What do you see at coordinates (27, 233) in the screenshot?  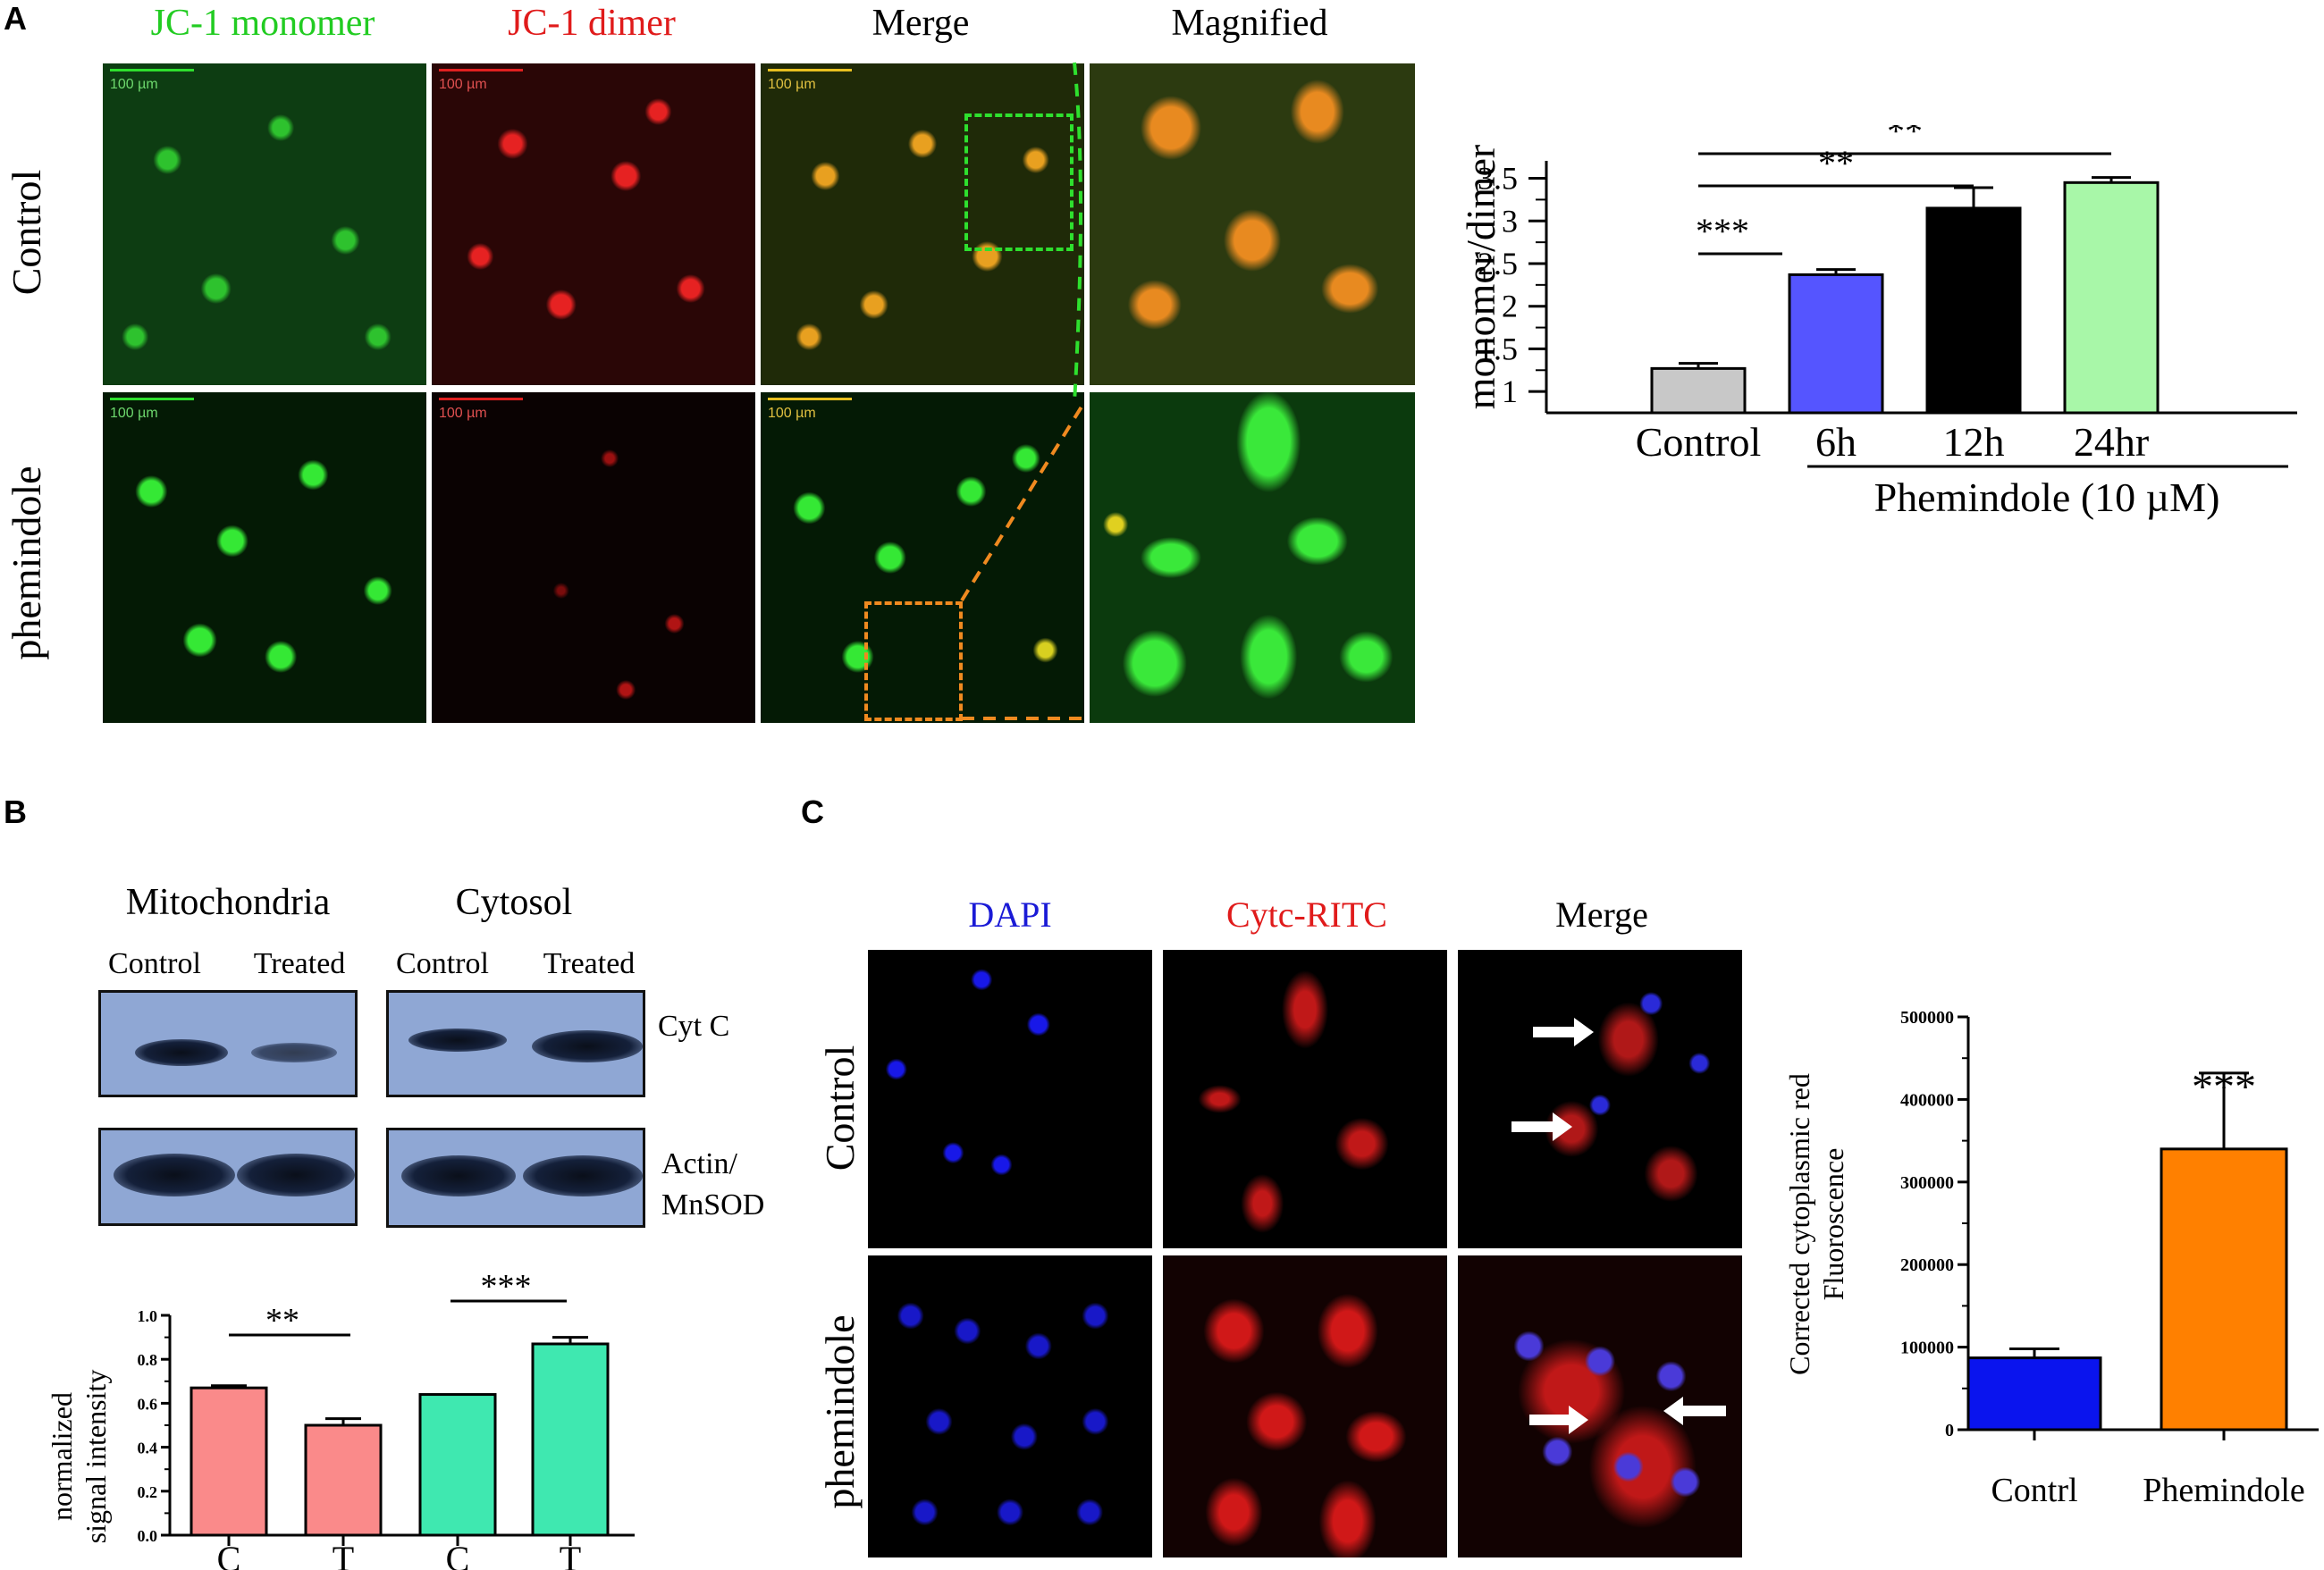 I see `row-title-control-a: Control` at bounding box center [27, 233].